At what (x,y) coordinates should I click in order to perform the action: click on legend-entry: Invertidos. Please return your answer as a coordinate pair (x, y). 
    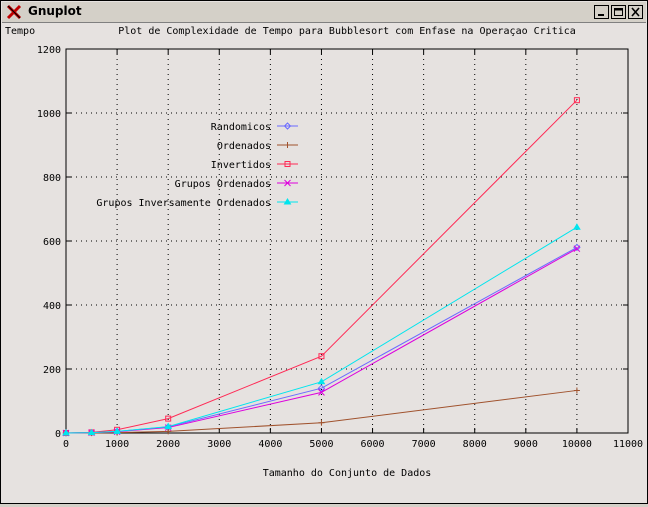
    Looking at the image, I should click on (254, 165).